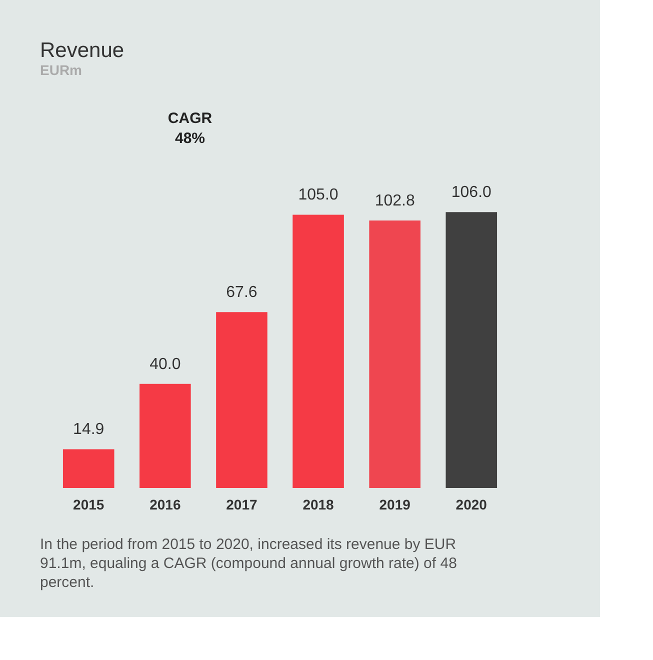 Image resolution: width=653 pixels, height=660 pixels. I want to click on data-label: 105.0, so click(318, 195).